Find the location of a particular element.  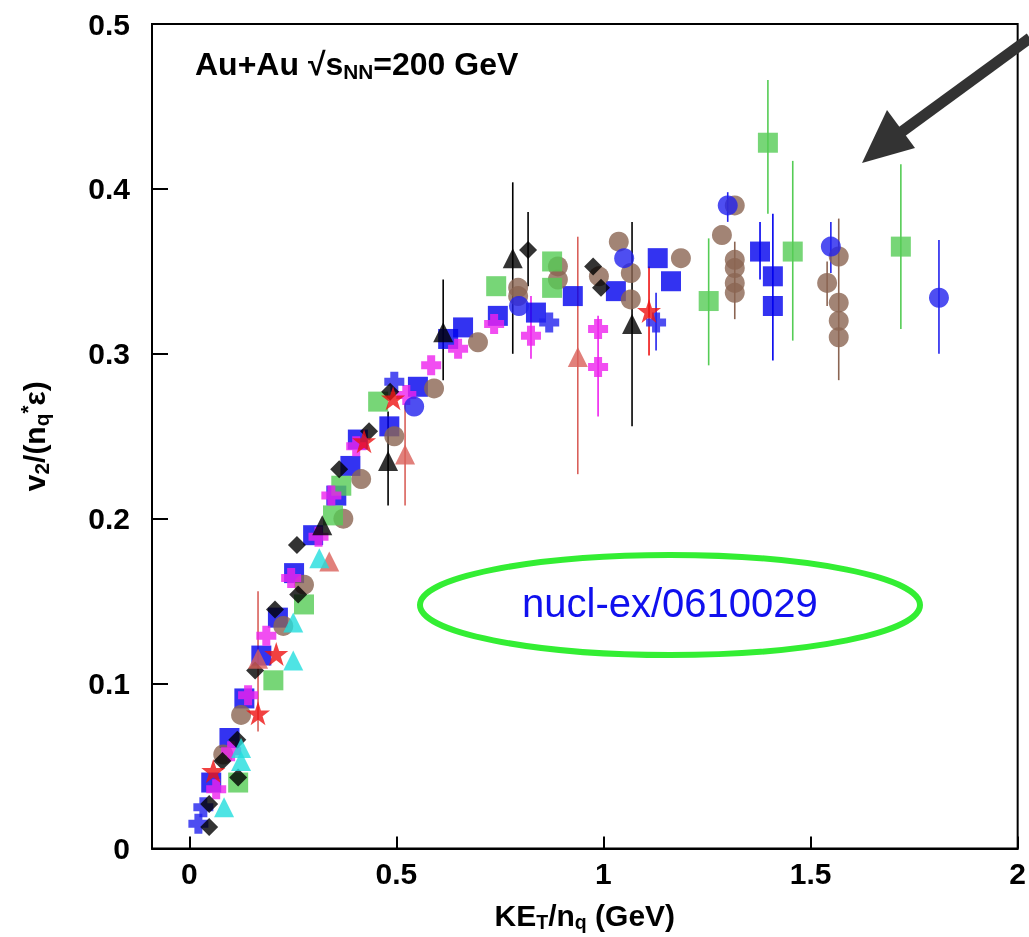

y-axis-title: v2/(nq*ε) is located at coordinates (34, 436).